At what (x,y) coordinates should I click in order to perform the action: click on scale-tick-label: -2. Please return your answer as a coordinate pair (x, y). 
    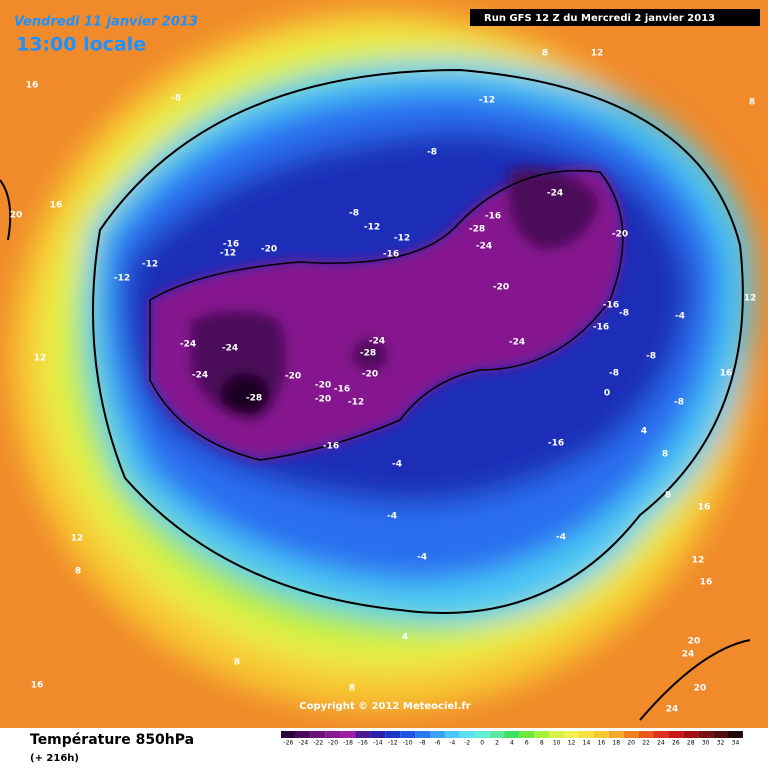
    Looking at the image, I should click on (467, 743).